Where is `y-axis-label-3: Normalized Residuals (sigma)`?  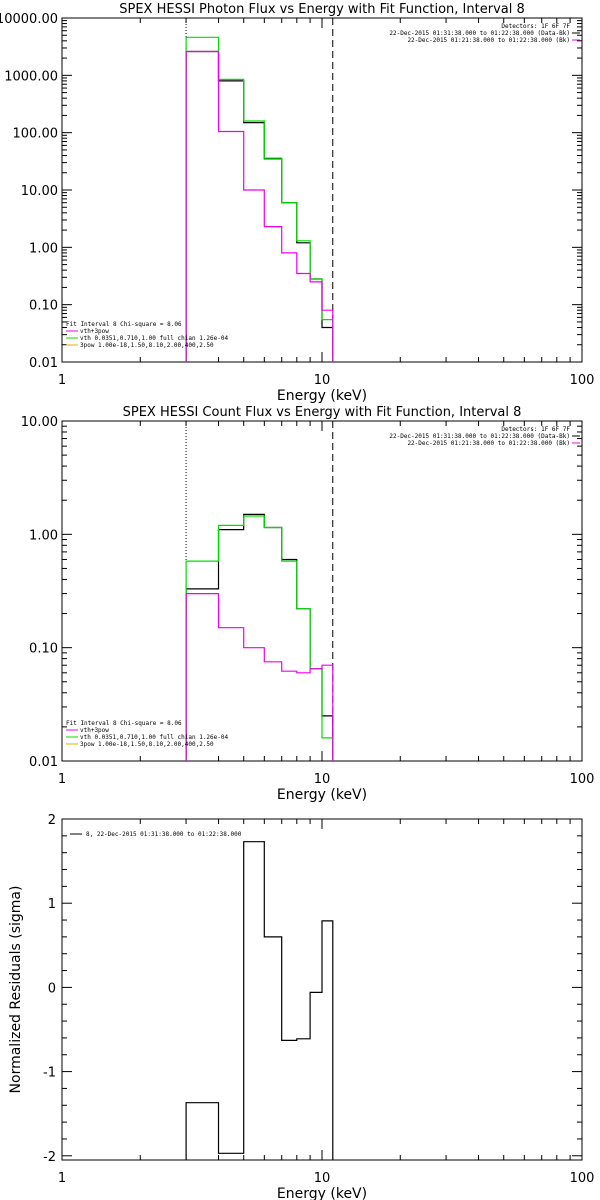 y-axis-label-3: Normalized Residuals (sigma) is located at coordinates (16, 990).